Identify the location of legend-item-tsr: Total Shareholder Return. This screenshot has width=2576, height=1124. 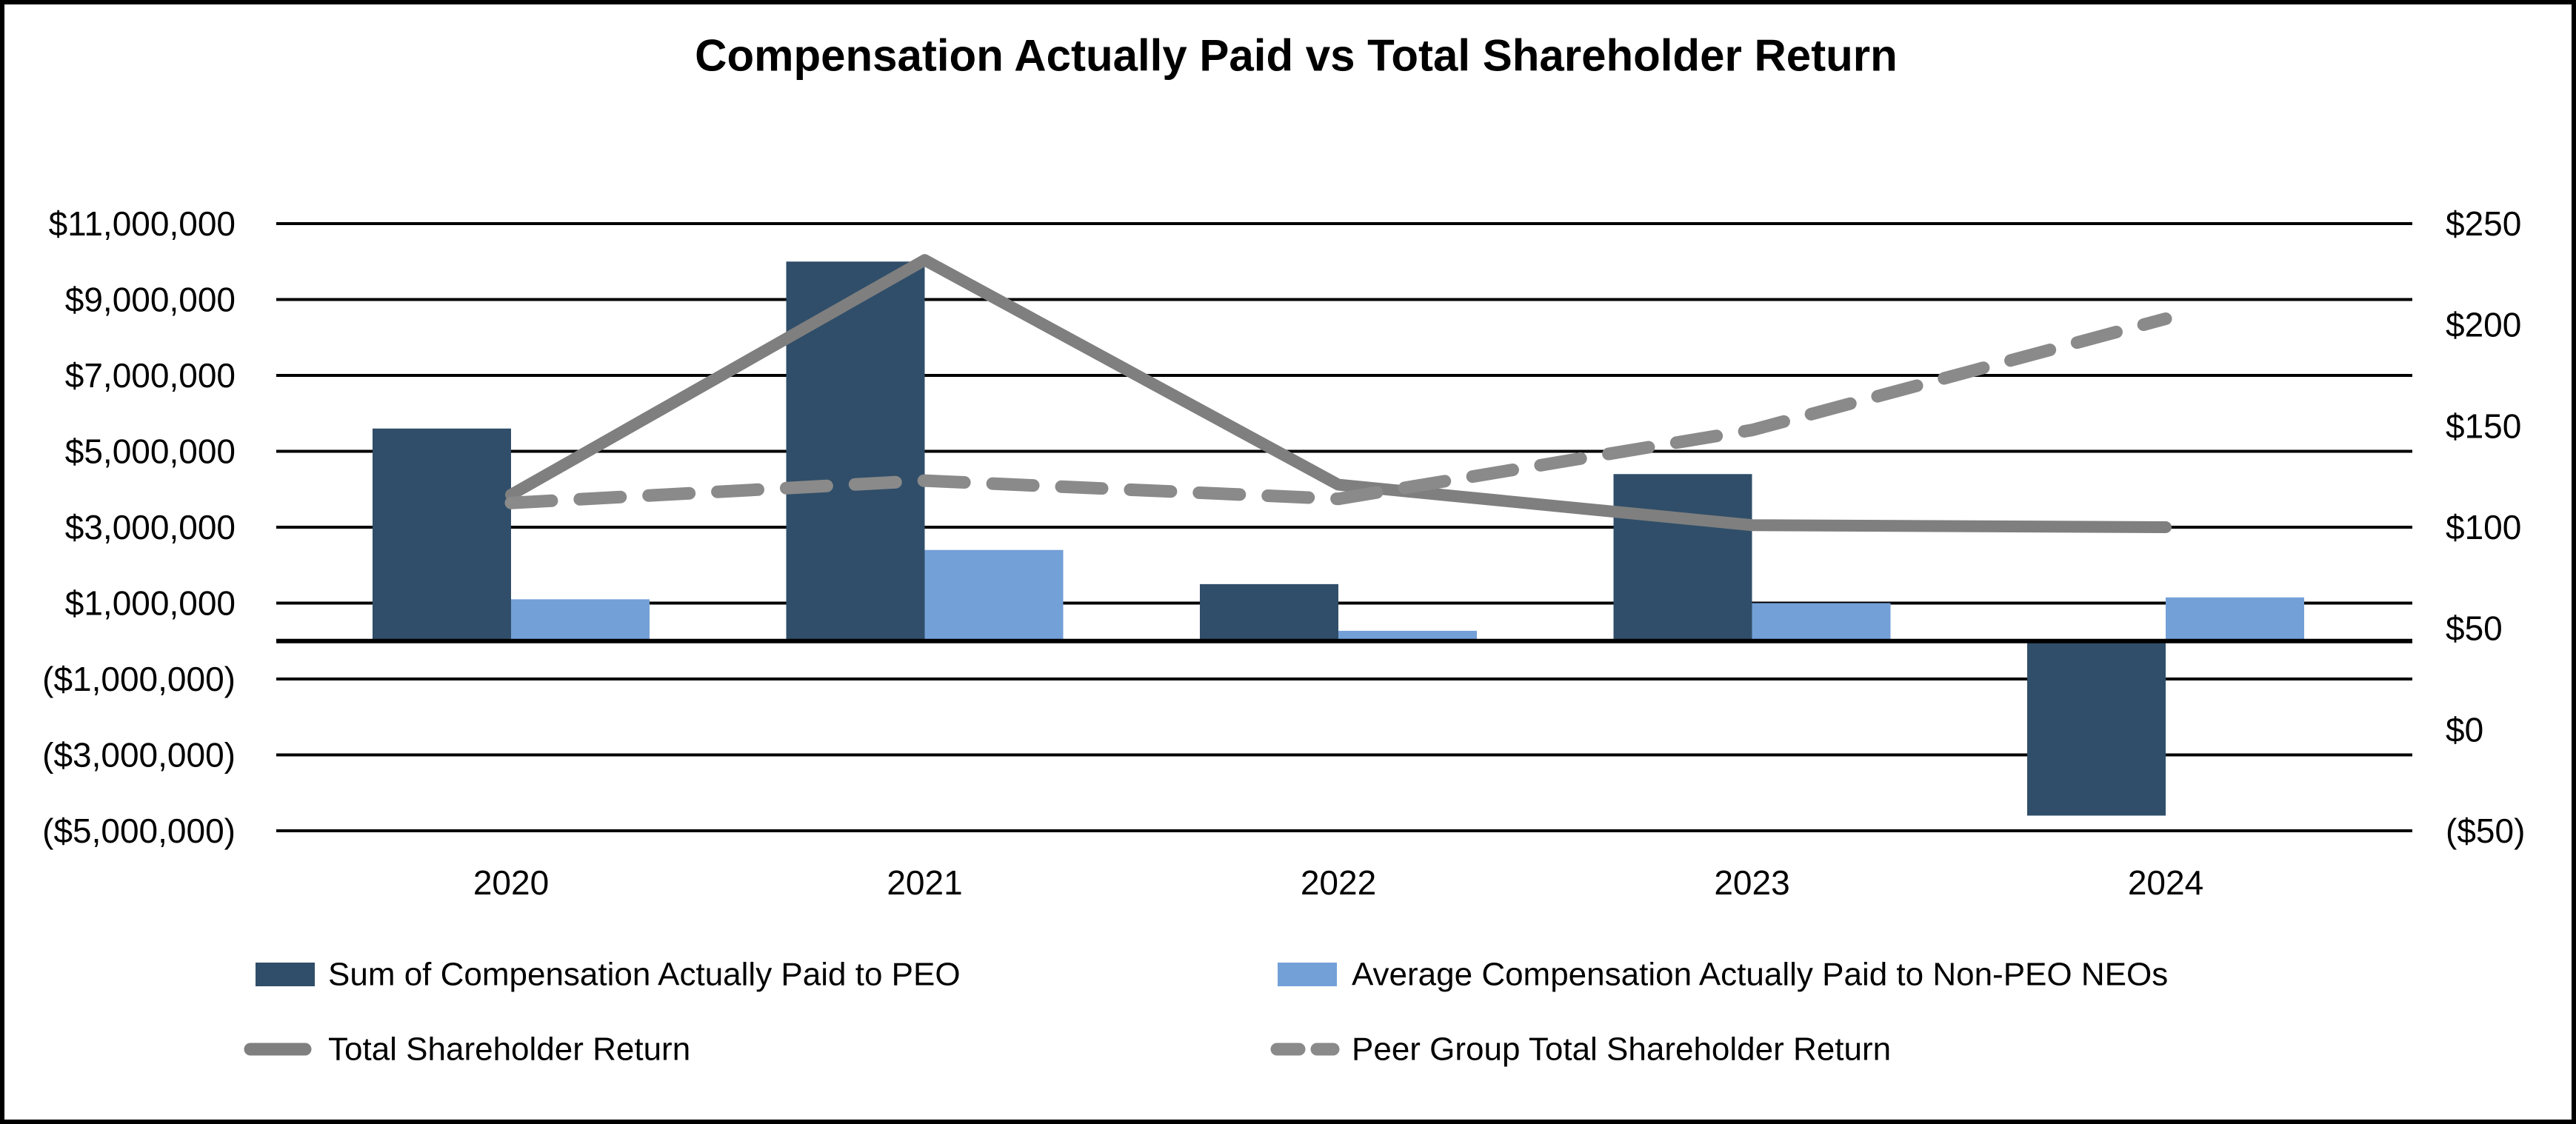
(467, 1049).